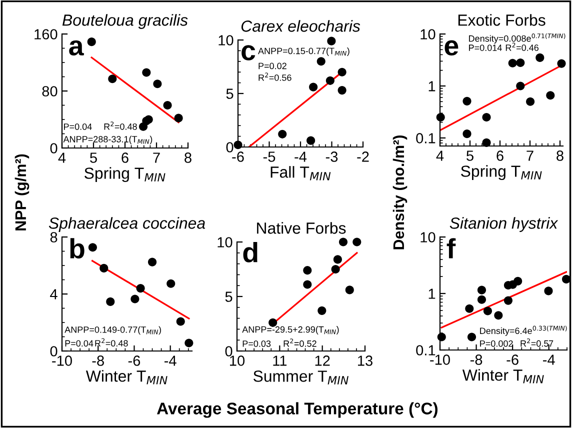  I want to click on annotation: P=0.02, so click(272, 66).